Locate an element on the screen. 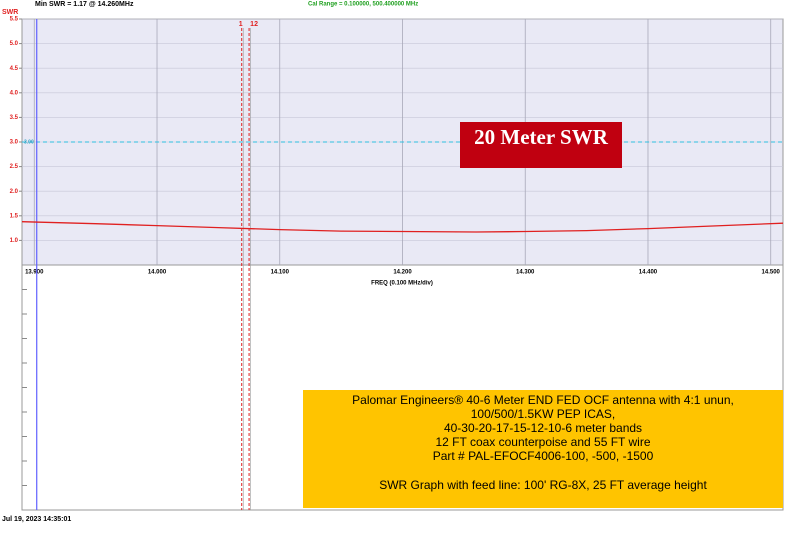 The height and width of the screenshot is (538, 800). annotation: 20 Meter SWR is located at coordinates (541, 137).